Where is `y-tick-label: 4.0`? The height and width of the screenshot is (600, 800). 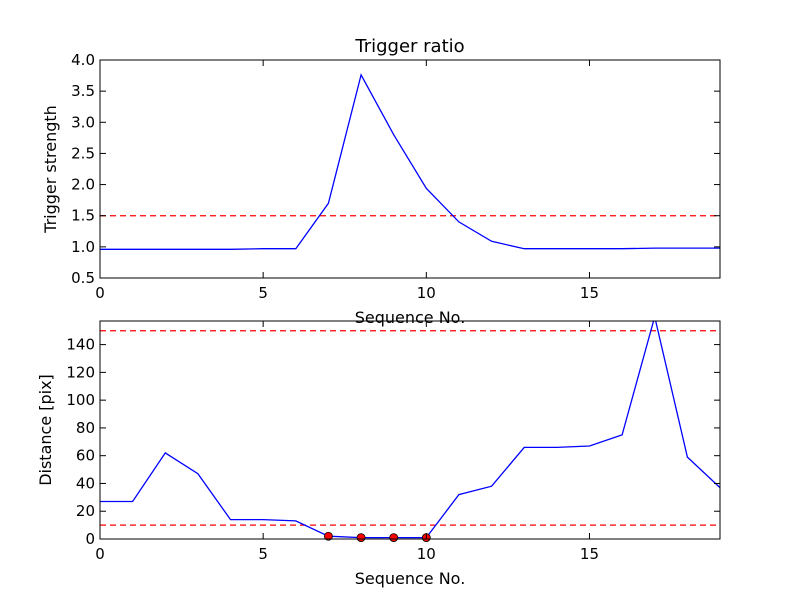
y-tick-label: 4.0 is located at coordinates (83, 60).